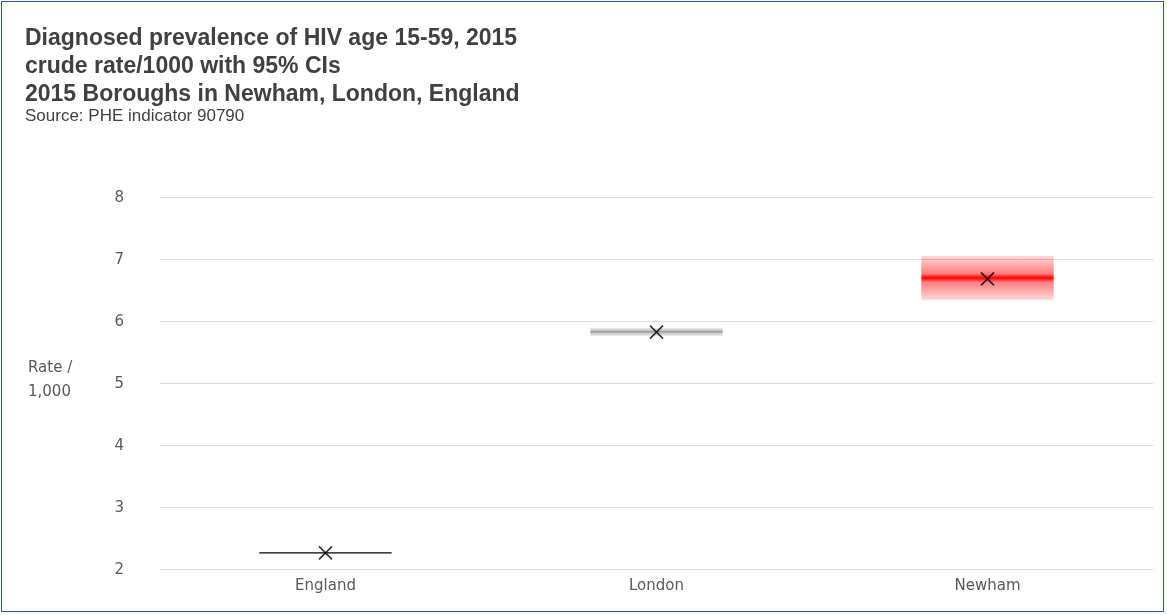 This screenshot has width=1167, height=615. Describe the element at coordinates (119, 321) in the screenshot. I see `y-tick-label: 6` at that location.